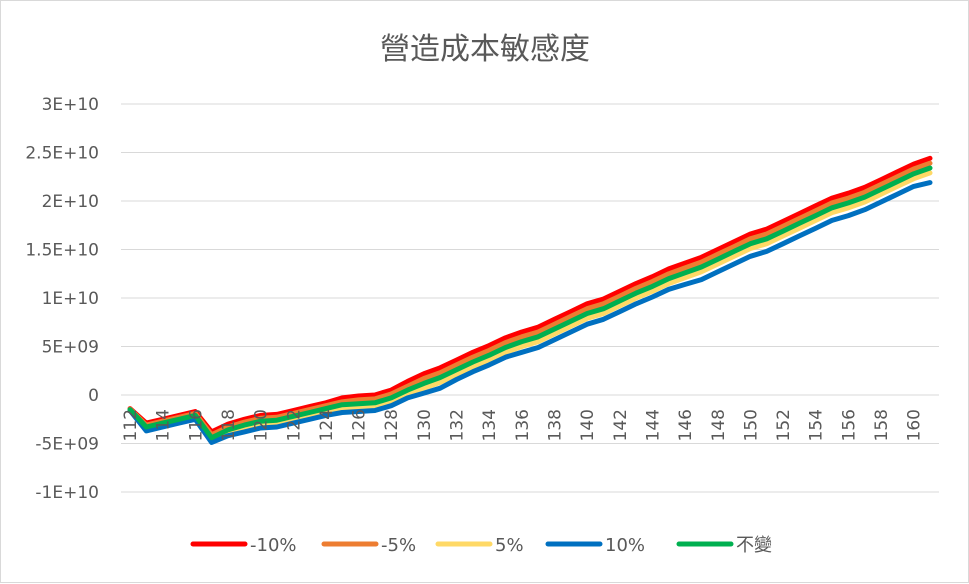  I want to click on x-tick-label: 152, so click(784, 425).